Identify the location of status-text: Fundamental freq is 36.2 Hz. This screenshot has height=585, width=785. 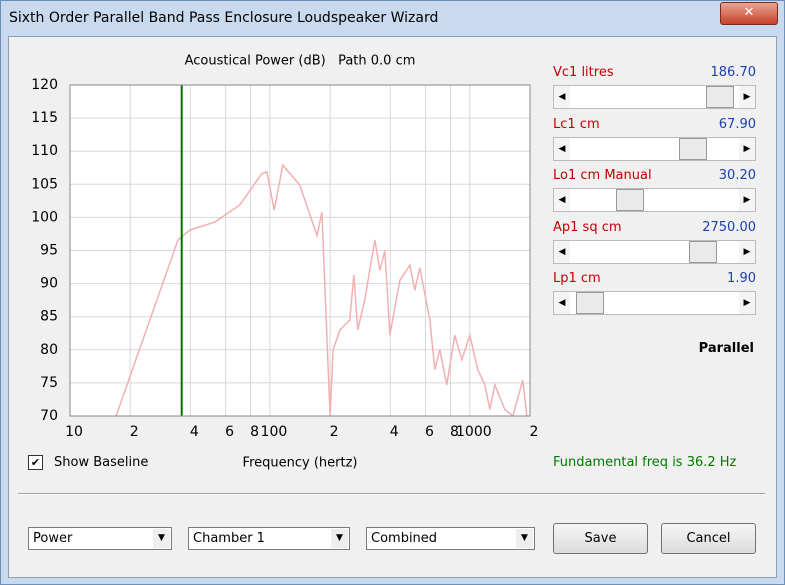
(645, 462).